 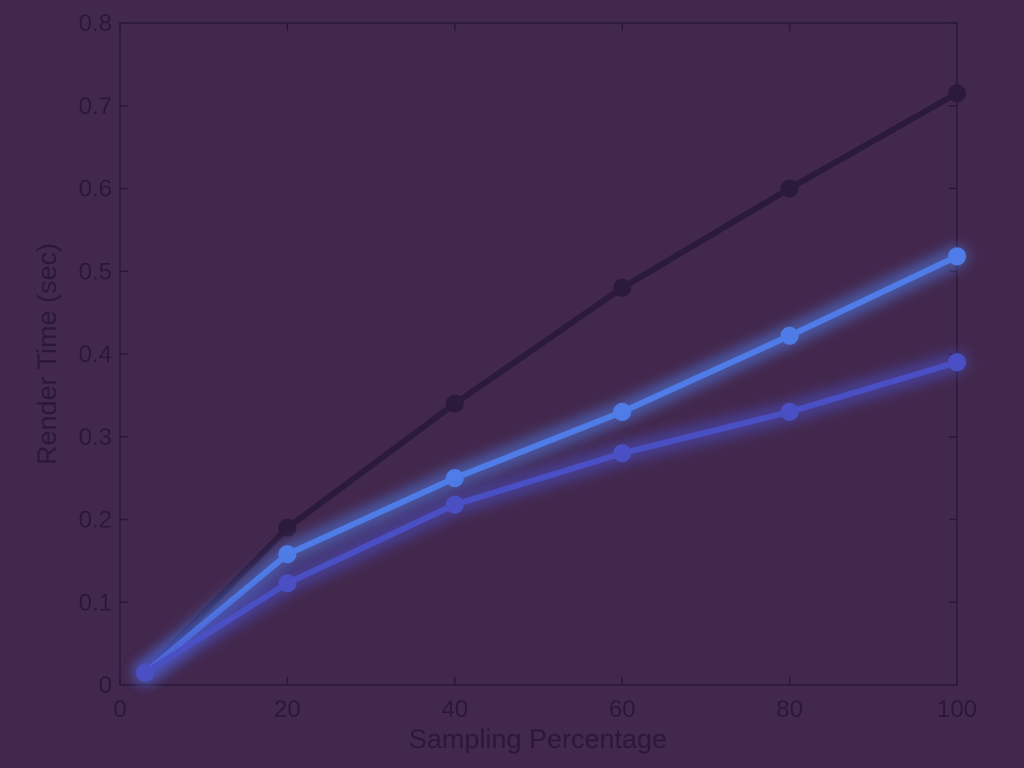 I want to click on y-tick-label: 0.4, so click(x=95, y=354).